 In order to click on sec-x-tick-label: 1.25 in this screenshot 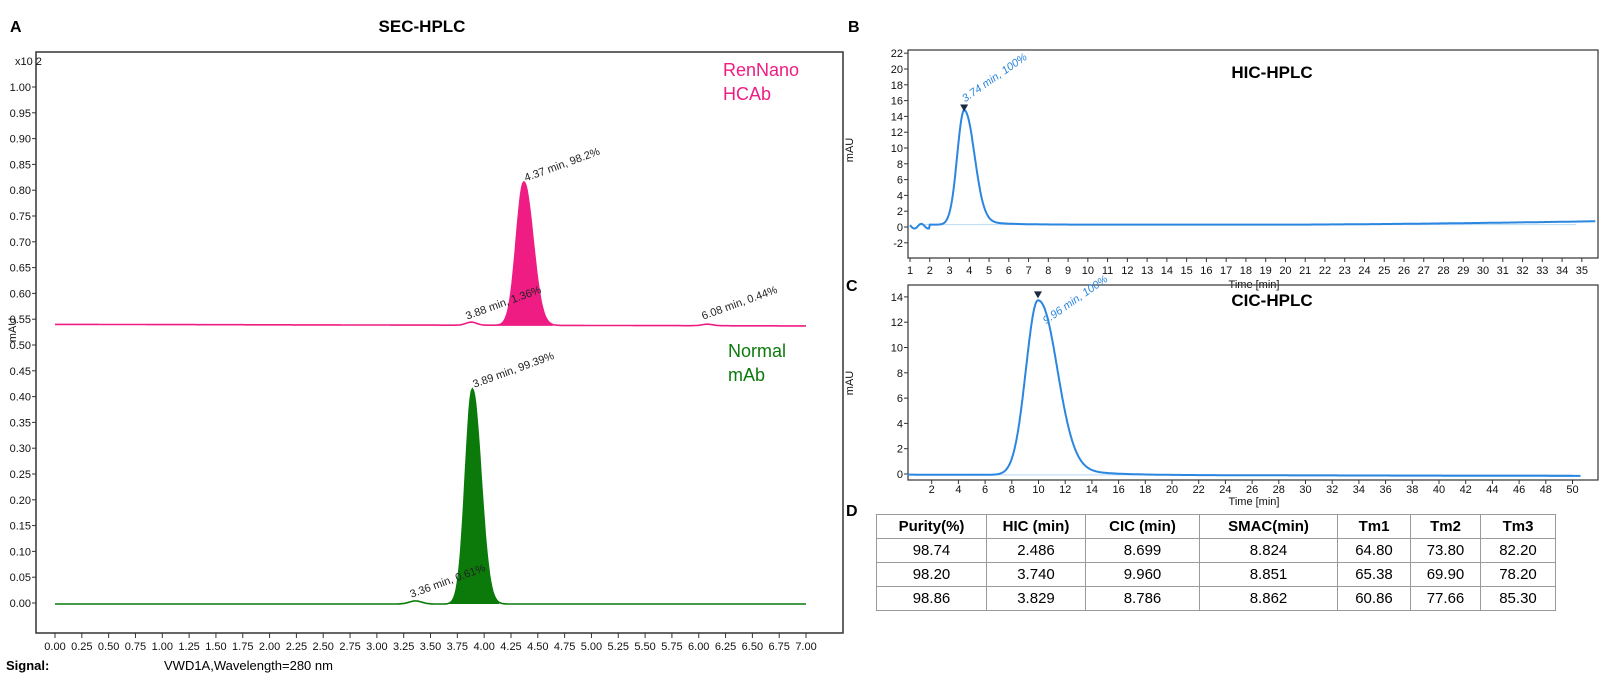, I will do `click(188, 647)`.